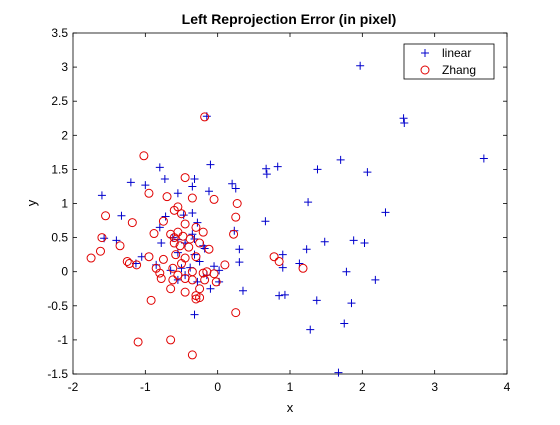 This screenshot has width=560, height=425. Describe the element at coordinates (59, 238) in the screenshot. I see `y-tick-label: 0.5` at that location.